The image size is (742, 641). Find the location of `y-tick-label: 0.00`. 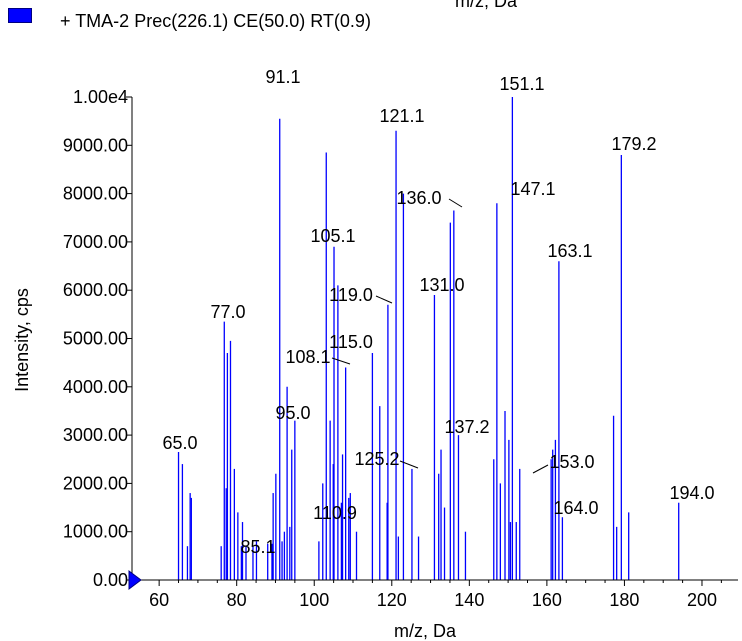

y-tick-label: 0.00 is located at coordinates (110, 580).